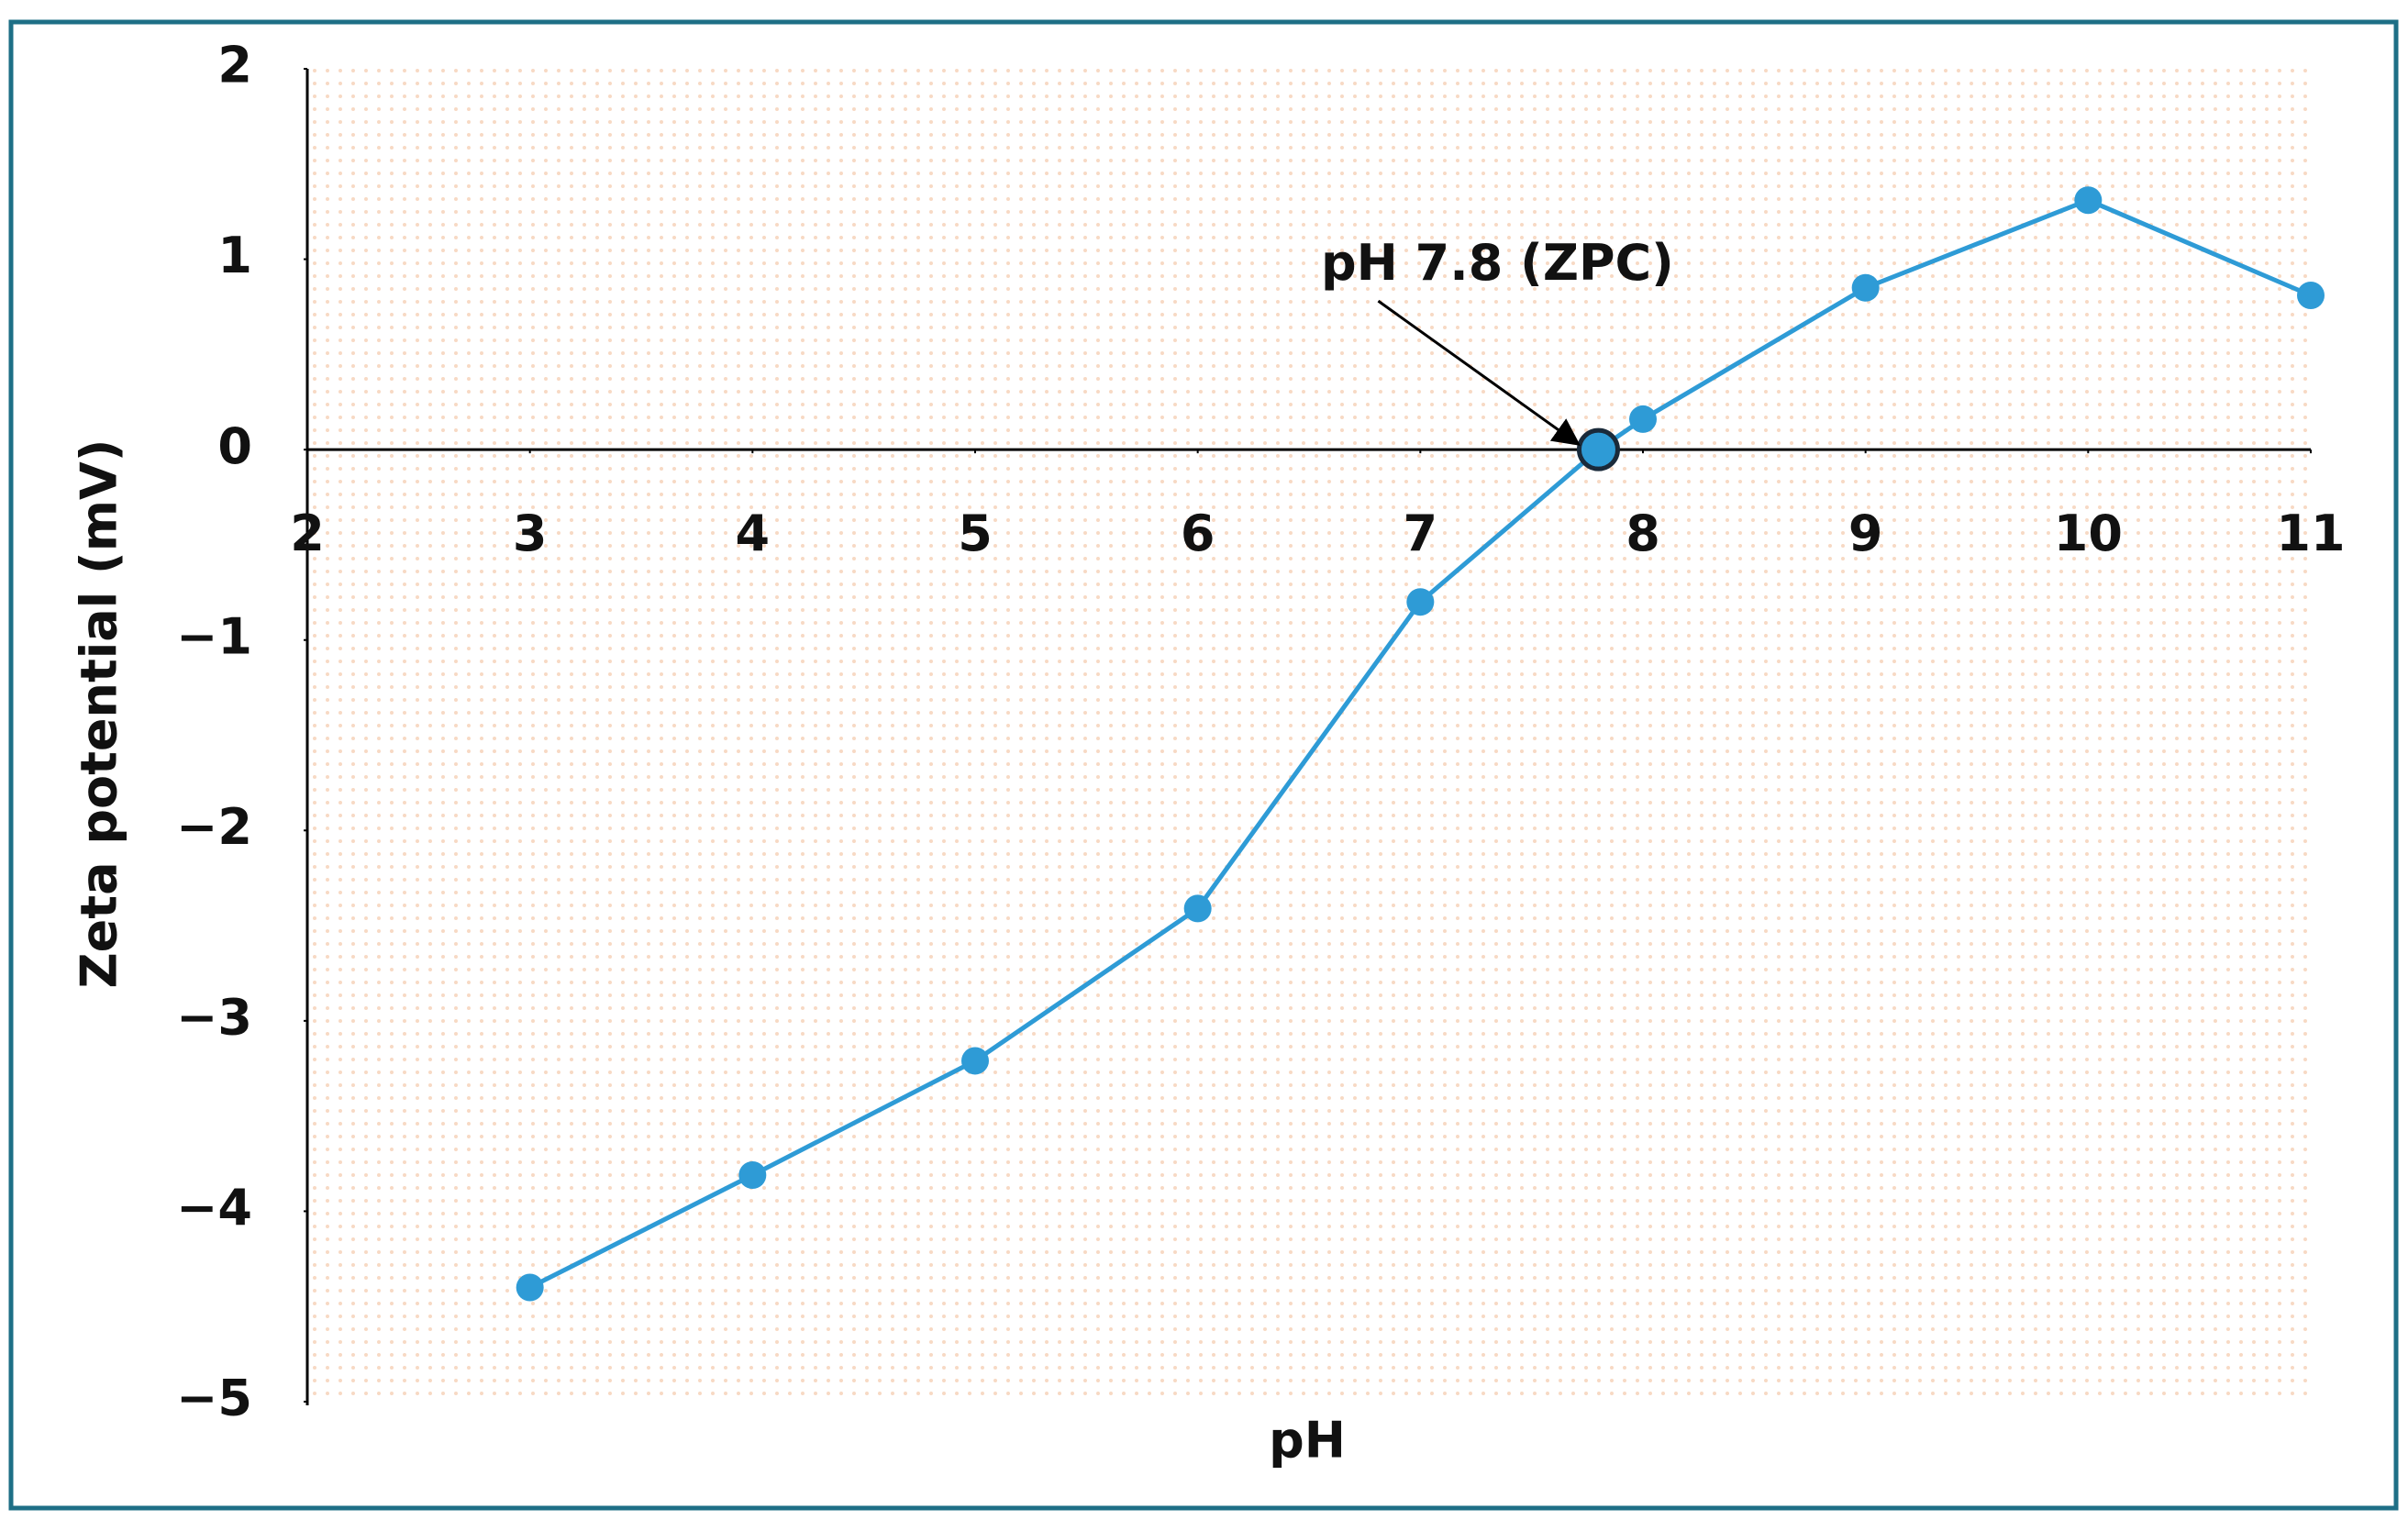 The image size is (2408, 1531). I want to click on x-tick-label: 6, so click(1198, 533).